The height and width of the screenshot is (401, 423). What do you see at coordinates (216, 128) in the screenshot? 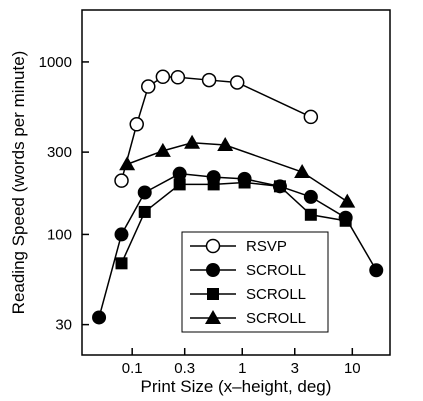
I see `series-open-circle` at bounding box center [216, 128].